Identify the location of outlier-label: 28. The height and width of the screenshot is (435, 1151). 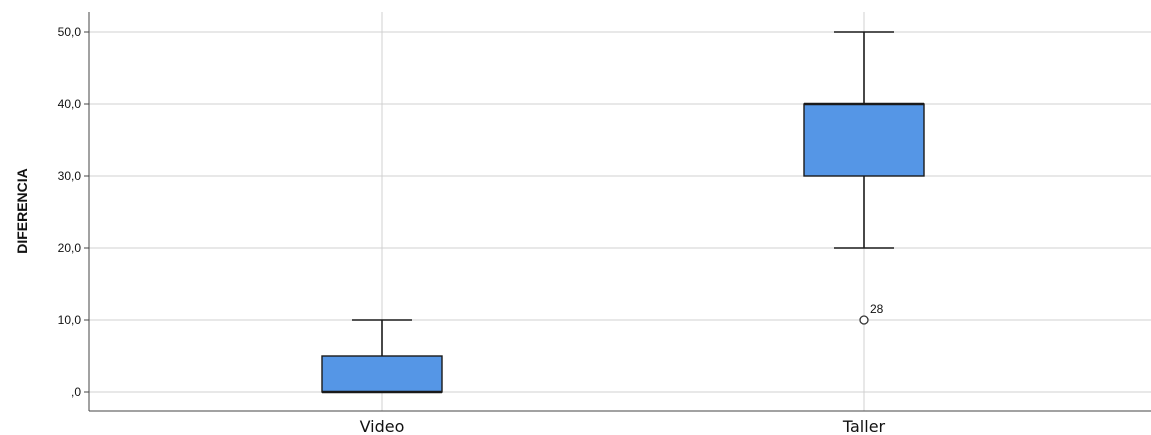
(877, 309).